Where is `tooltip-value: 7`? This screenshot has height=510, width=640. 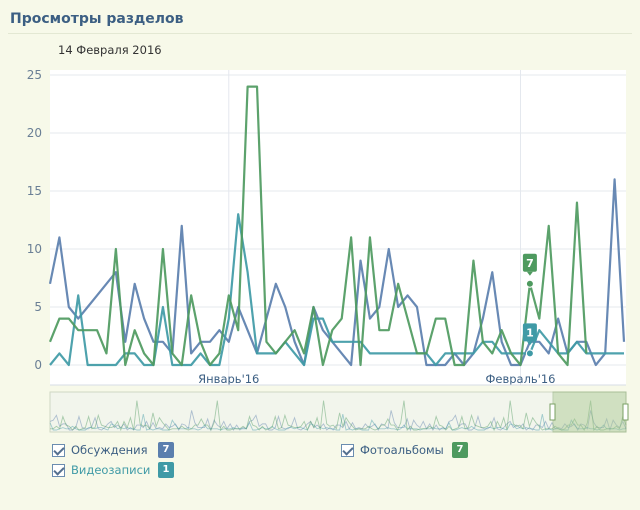
tooltip-value: 7 is located at coordinates (530, 263).